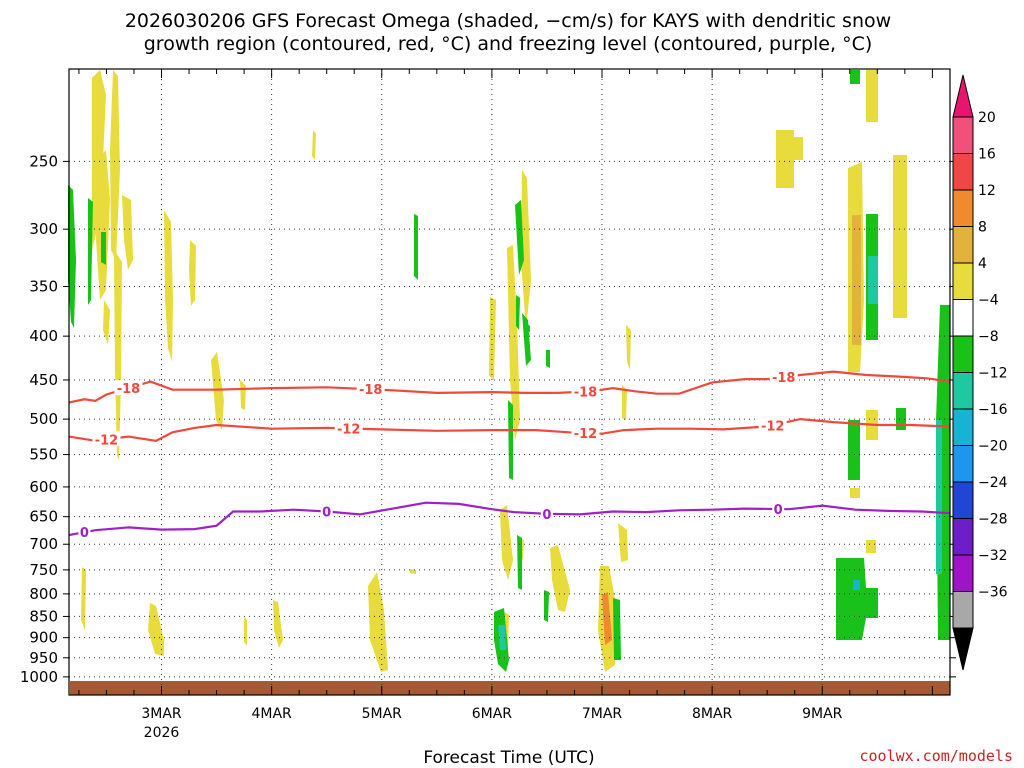 This screenshot has height=768, width=1024. Describe the element at coordinates (841, 311) in the screenshot. I see `omega-fill-right-yellow` at that location.